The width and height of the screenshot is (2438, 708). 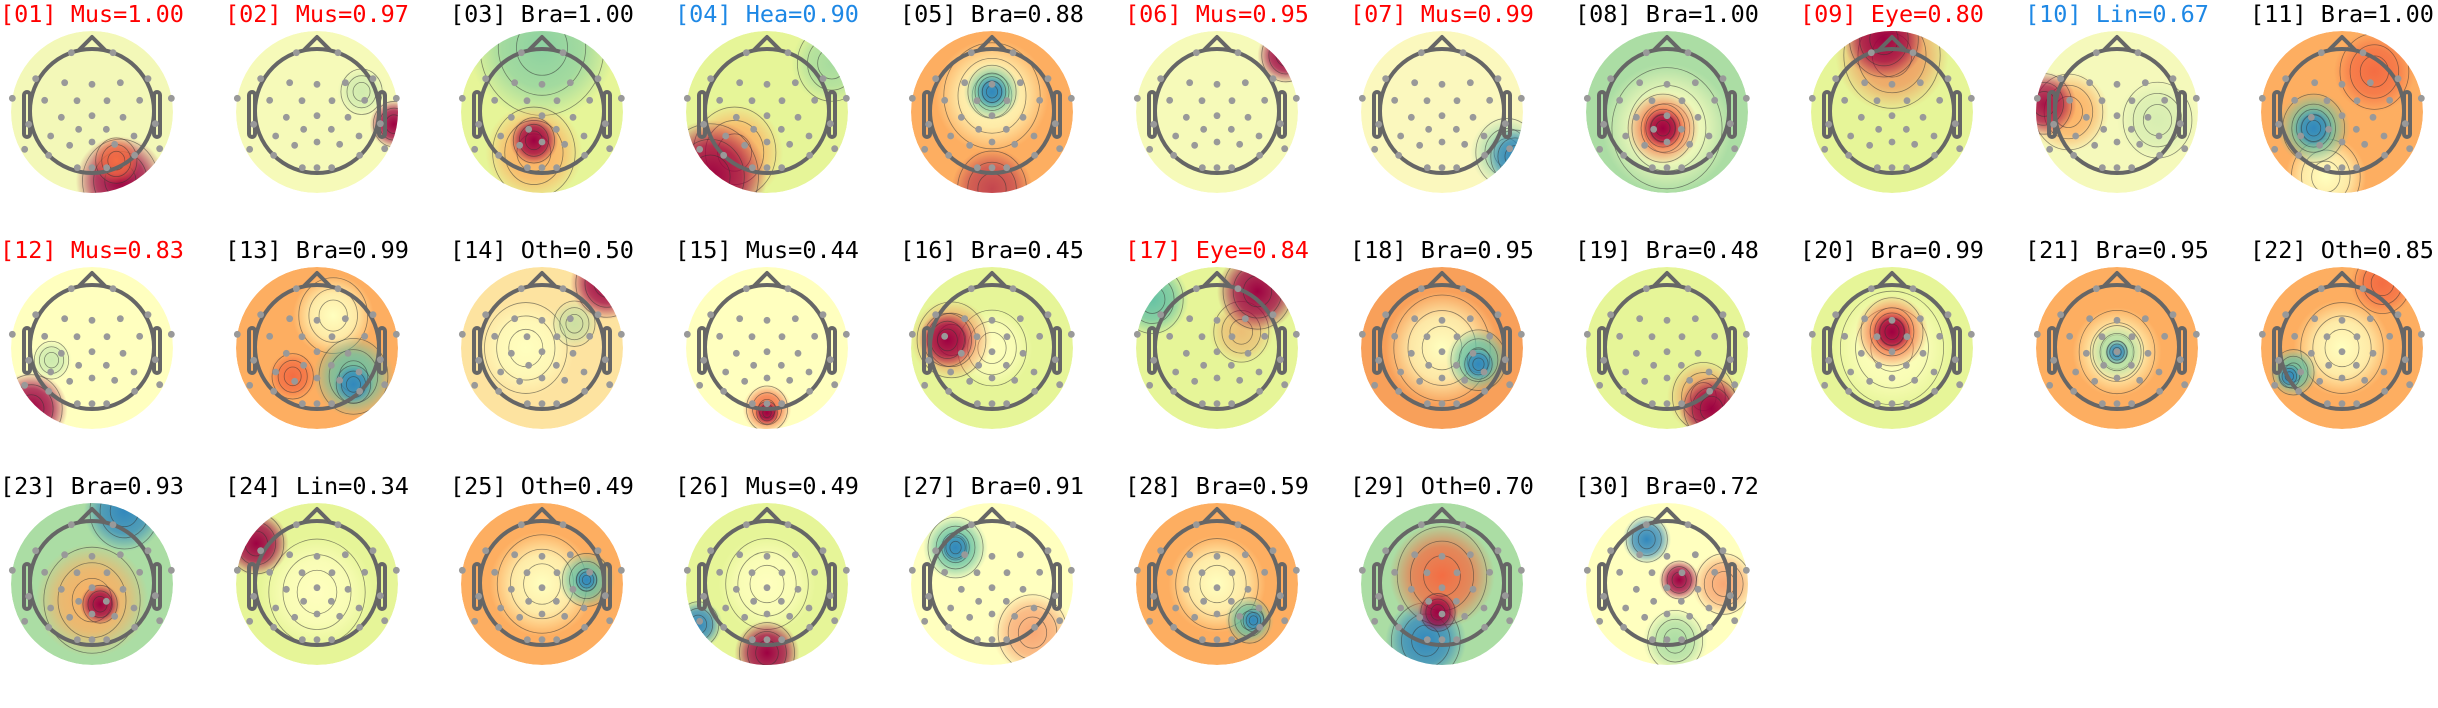 What do you see at coordinates (2137, 354) in the screenshot?
I see `component-panel: [21] Bra=0.95` at bounding box center [2137, 354].